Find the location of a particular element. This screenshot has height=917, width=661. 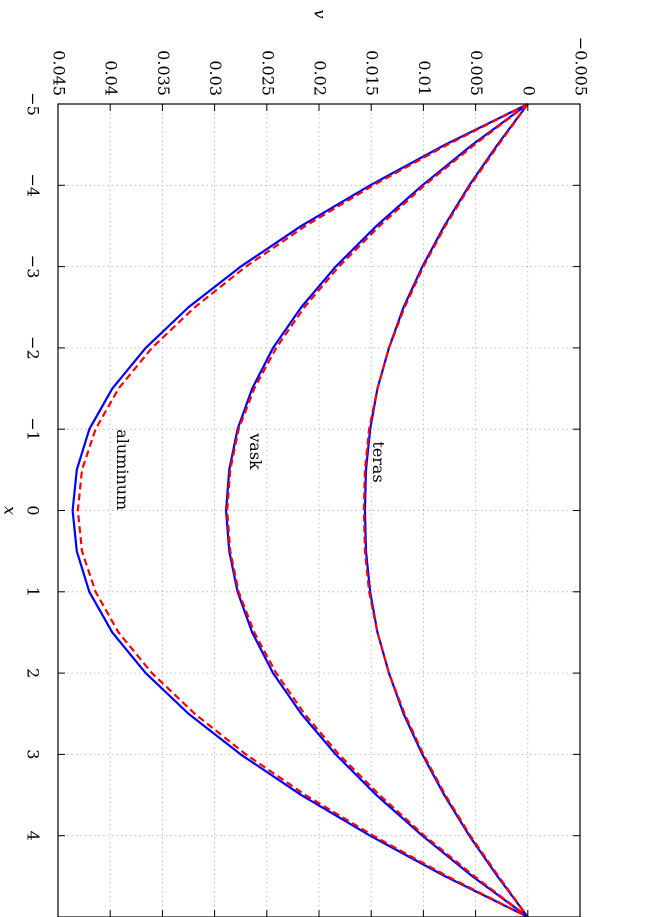

v-tick-label: 0.01 is located at coordinates (424, 78).